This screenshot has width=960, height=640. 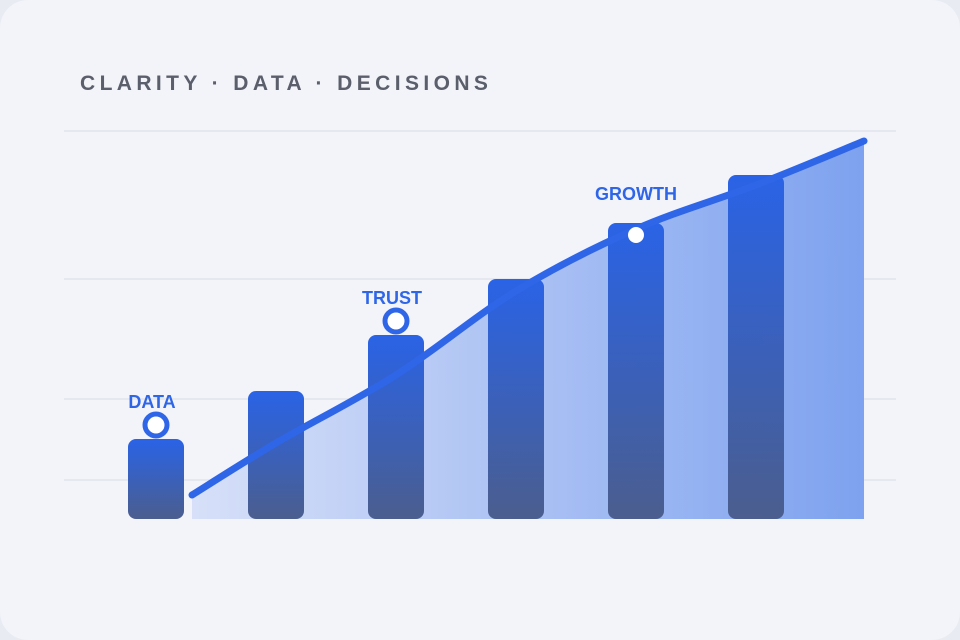 I want to click on chart-title: CLARITY · DATA · DECISIONS, so click(x=286, y=83).